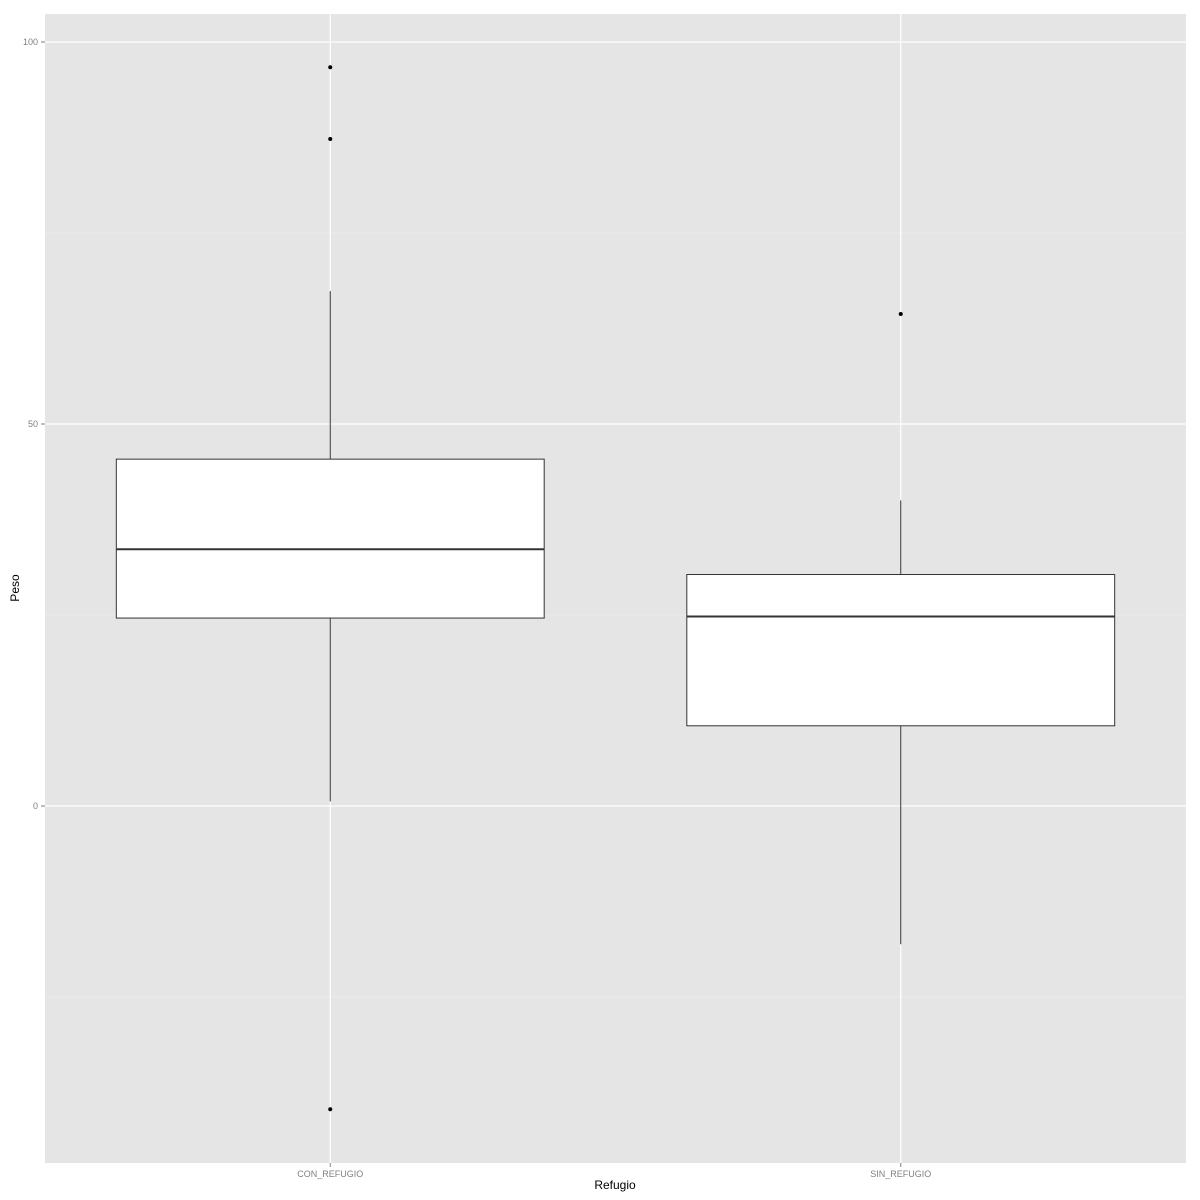  Describe the element at coordinates (15, 588) in the screenshot. I see `y-axis-title: Peso` at that location.